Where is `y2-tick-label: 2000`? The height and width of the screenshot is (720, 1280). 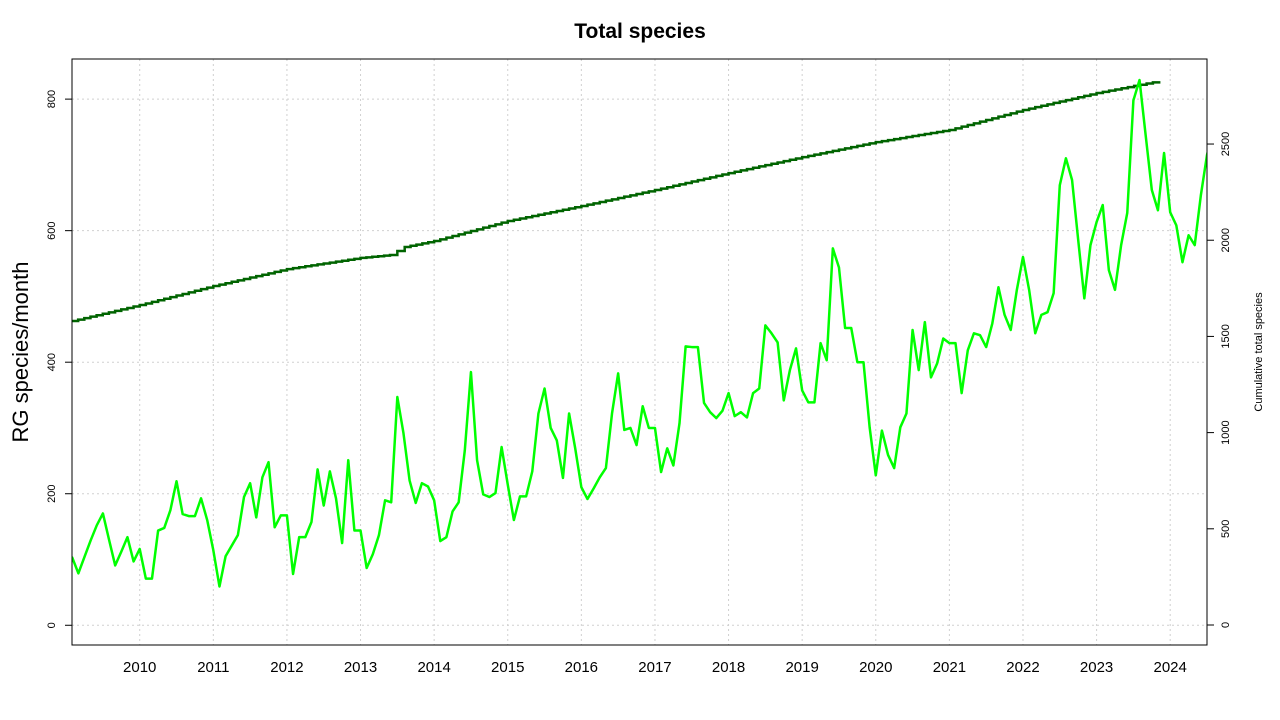 y2-tick-label: 2000 is located at coordinates (1226, 240).